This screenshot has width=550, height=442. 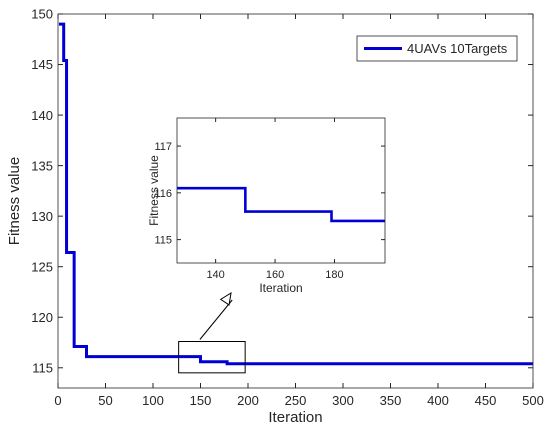 What do you see at coordinates (343, 400) in the screenshot?
I see `main-x-tick-label: 300` at bounding box center [343, 400].